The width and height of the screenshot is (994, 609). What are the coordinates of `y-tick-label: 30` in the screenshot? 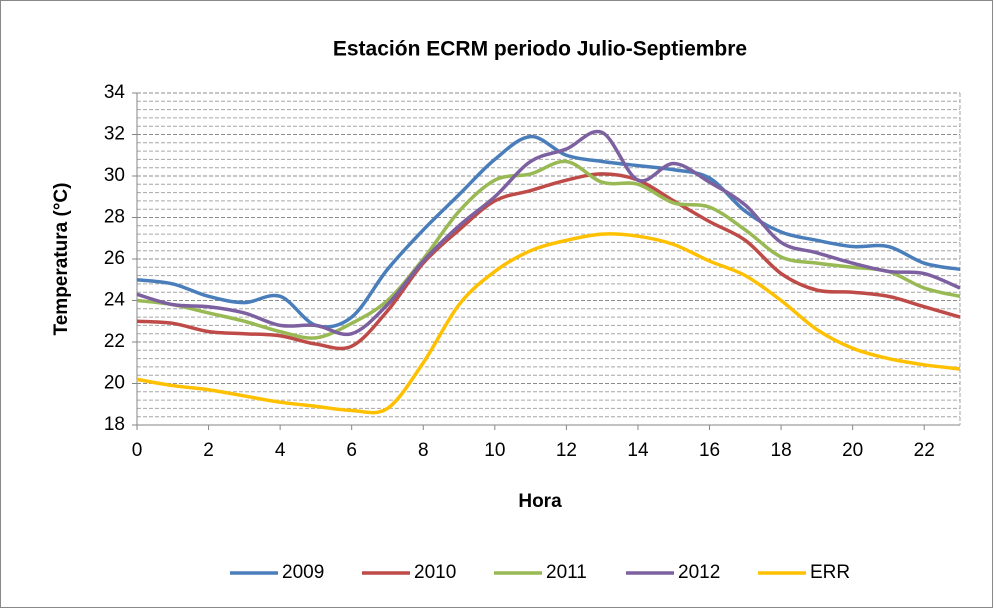 It's located at (114, 175).